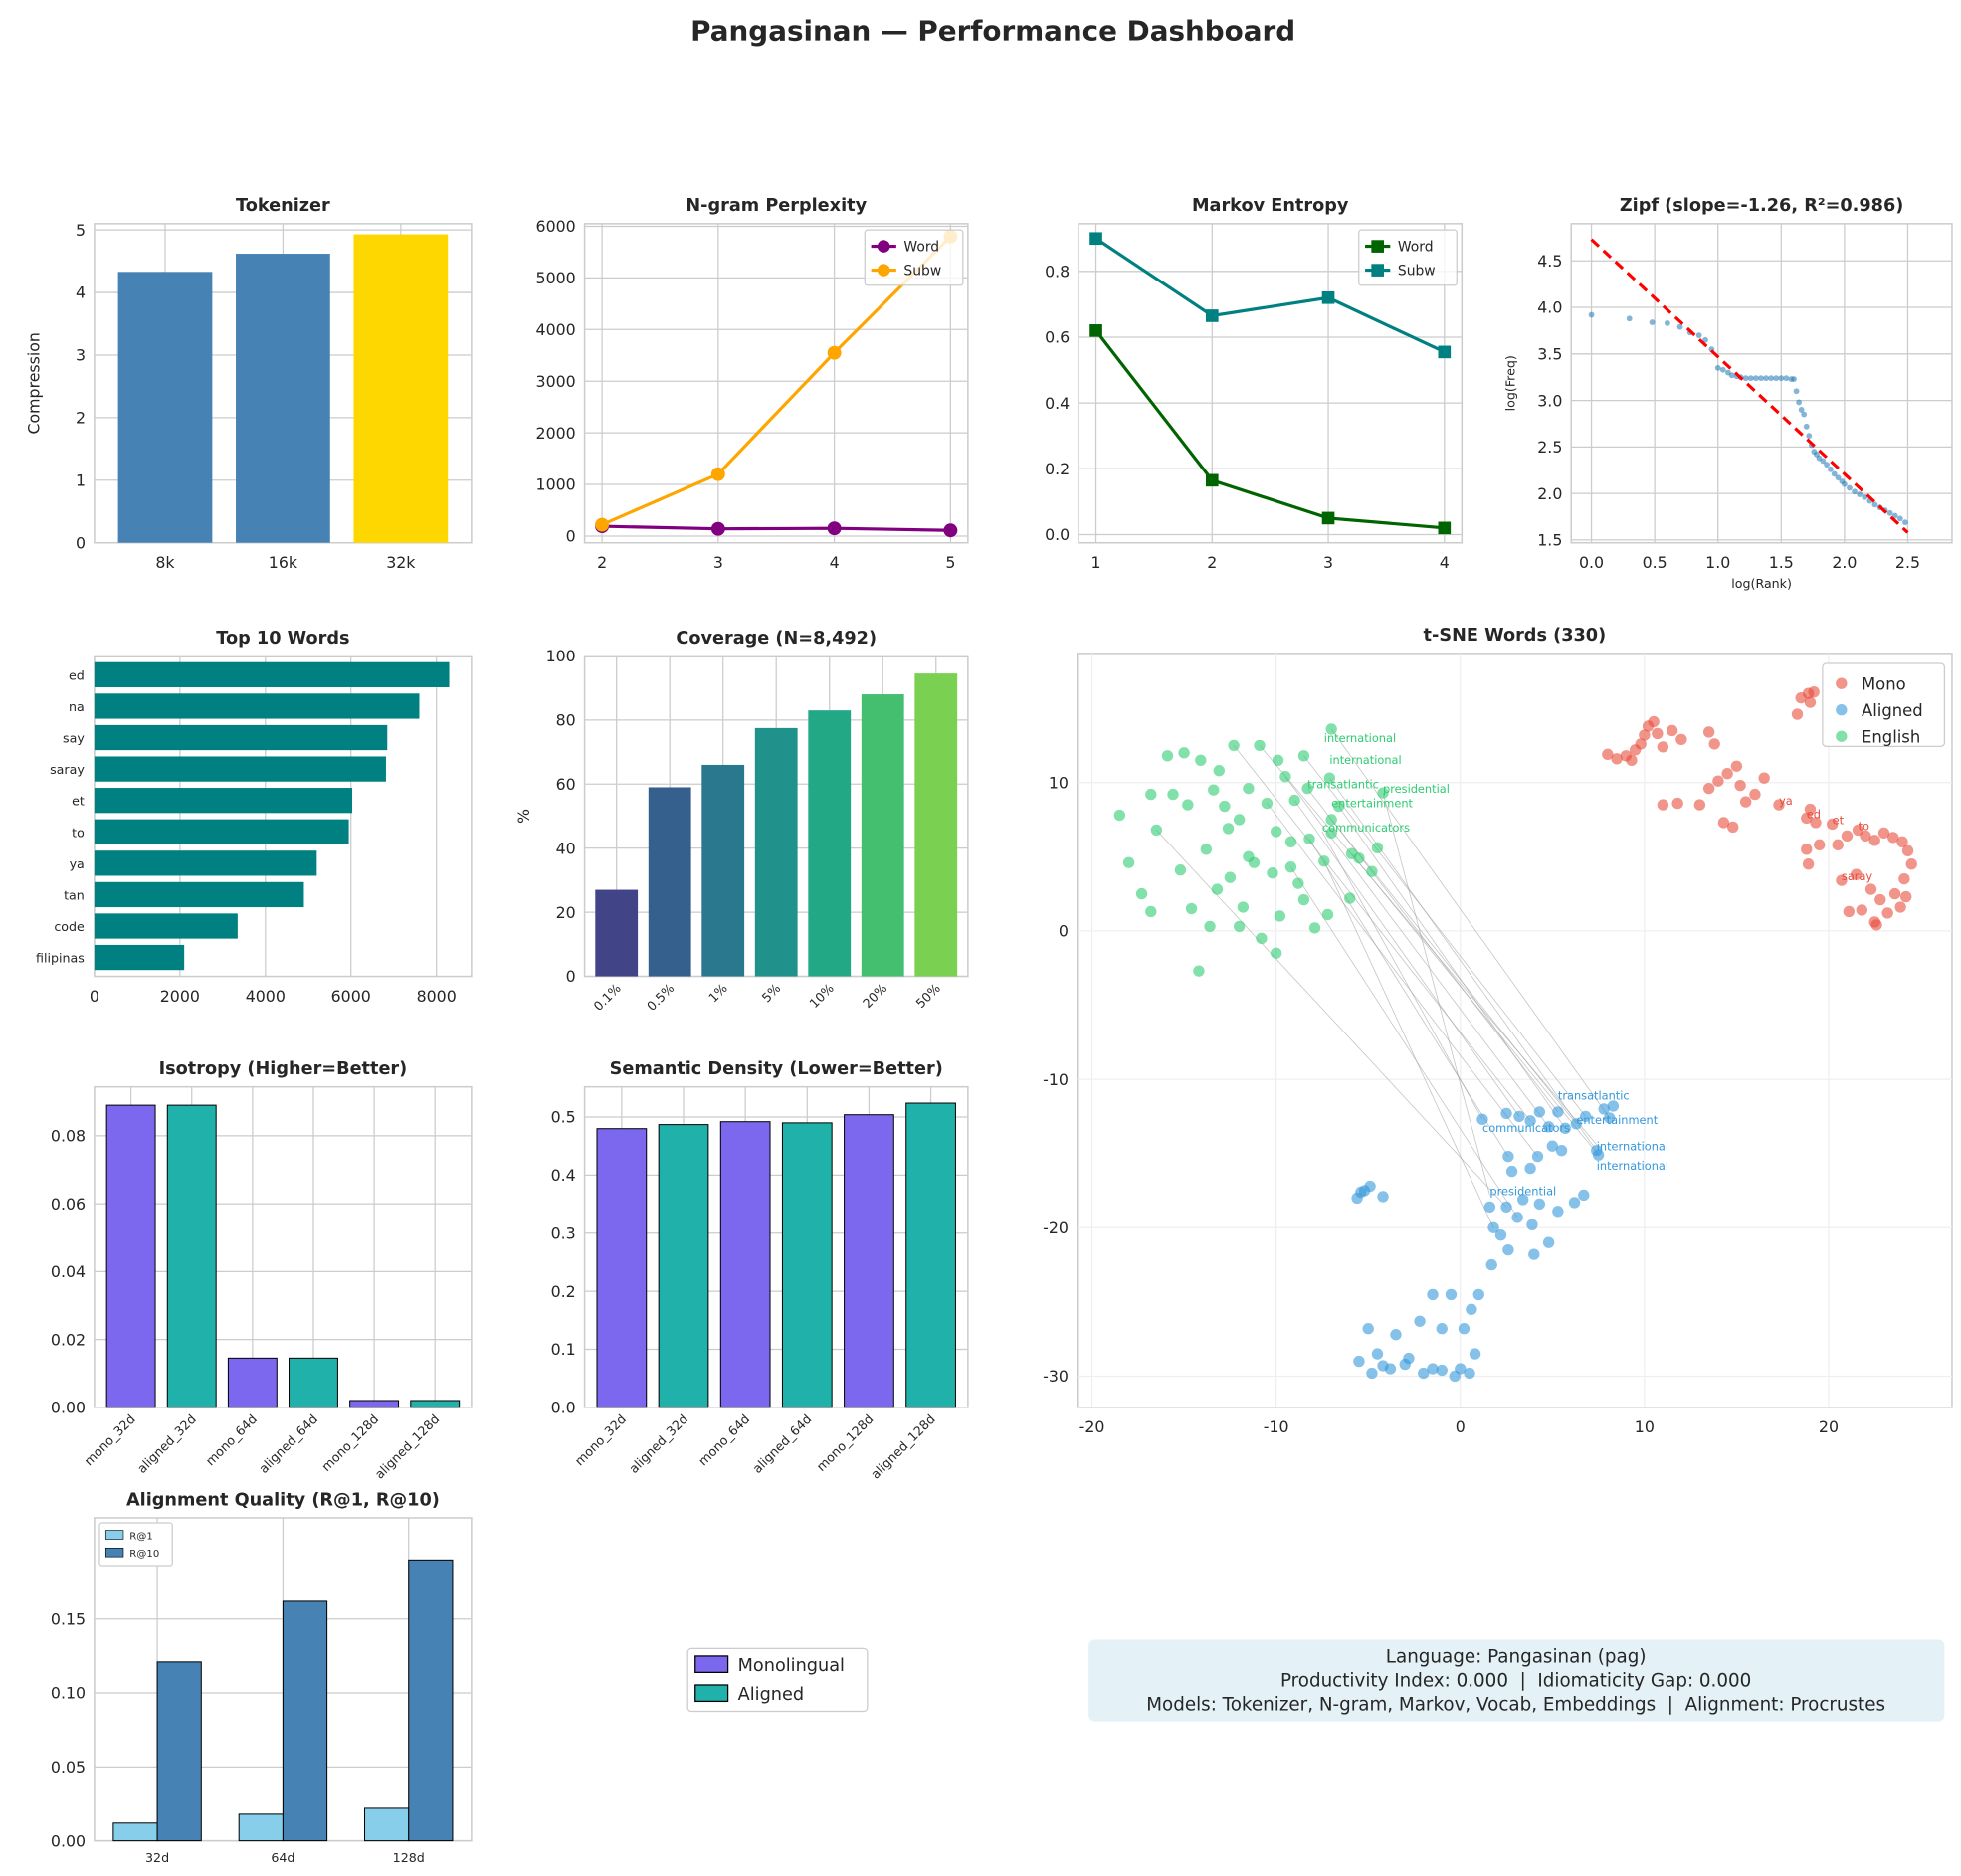  What do you see at coordinates (1549, 354) in the screenshot?
I see `y-tick-label: 3.5` at bounding box center [1549, 354].